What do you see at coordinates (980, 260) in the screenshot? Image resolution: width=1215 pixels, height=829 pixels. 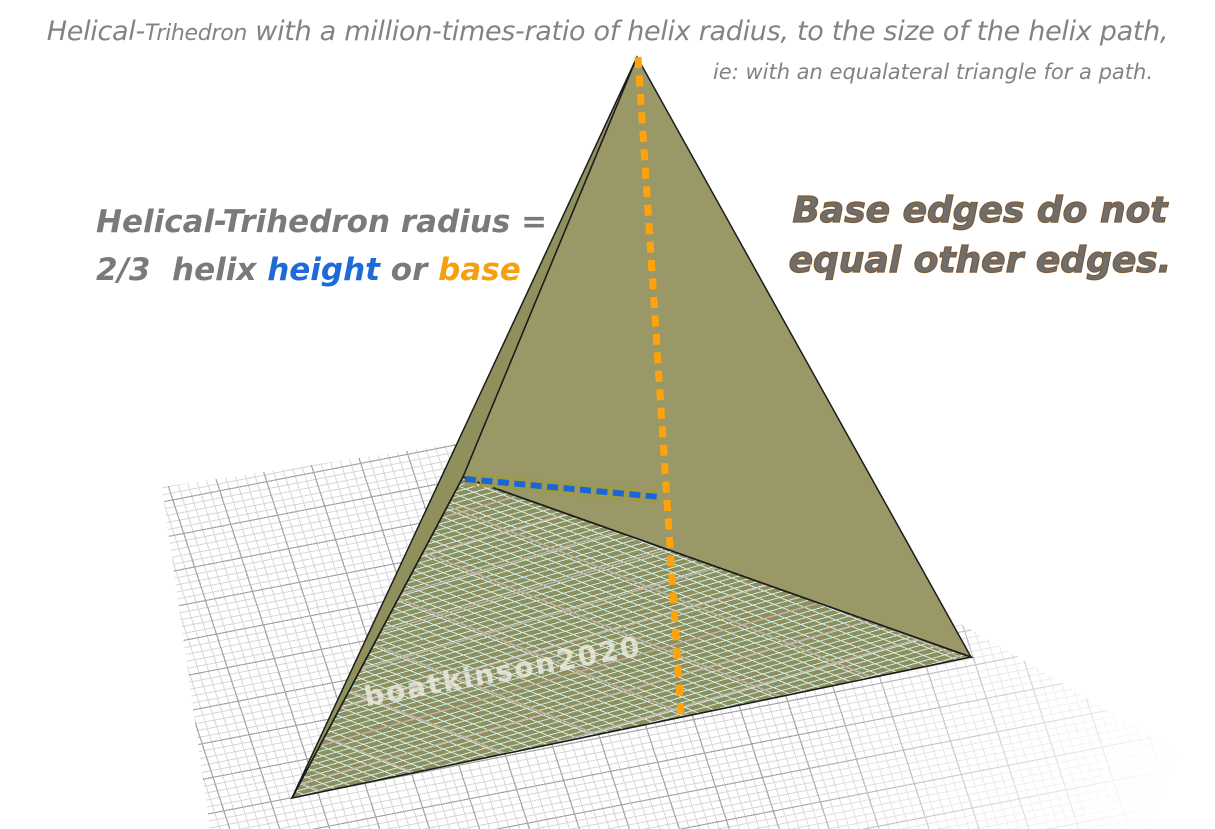 I see `edges-note-line2: equal other edges.` at bounding box center [980, 260].